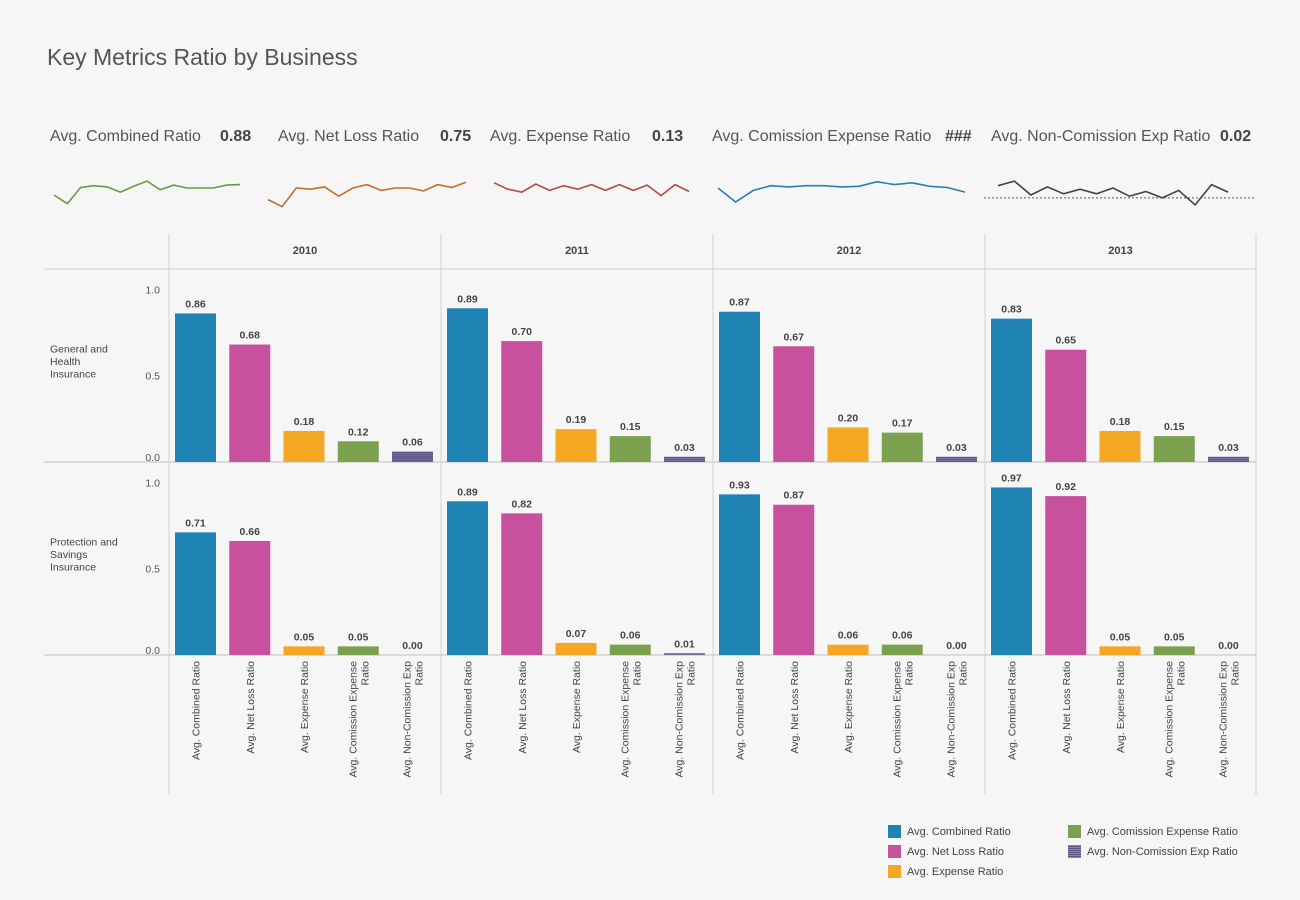 The width and height of the screenshot is (1300, 900). I want to click on data-label: 0.92, so click(1066, 487).